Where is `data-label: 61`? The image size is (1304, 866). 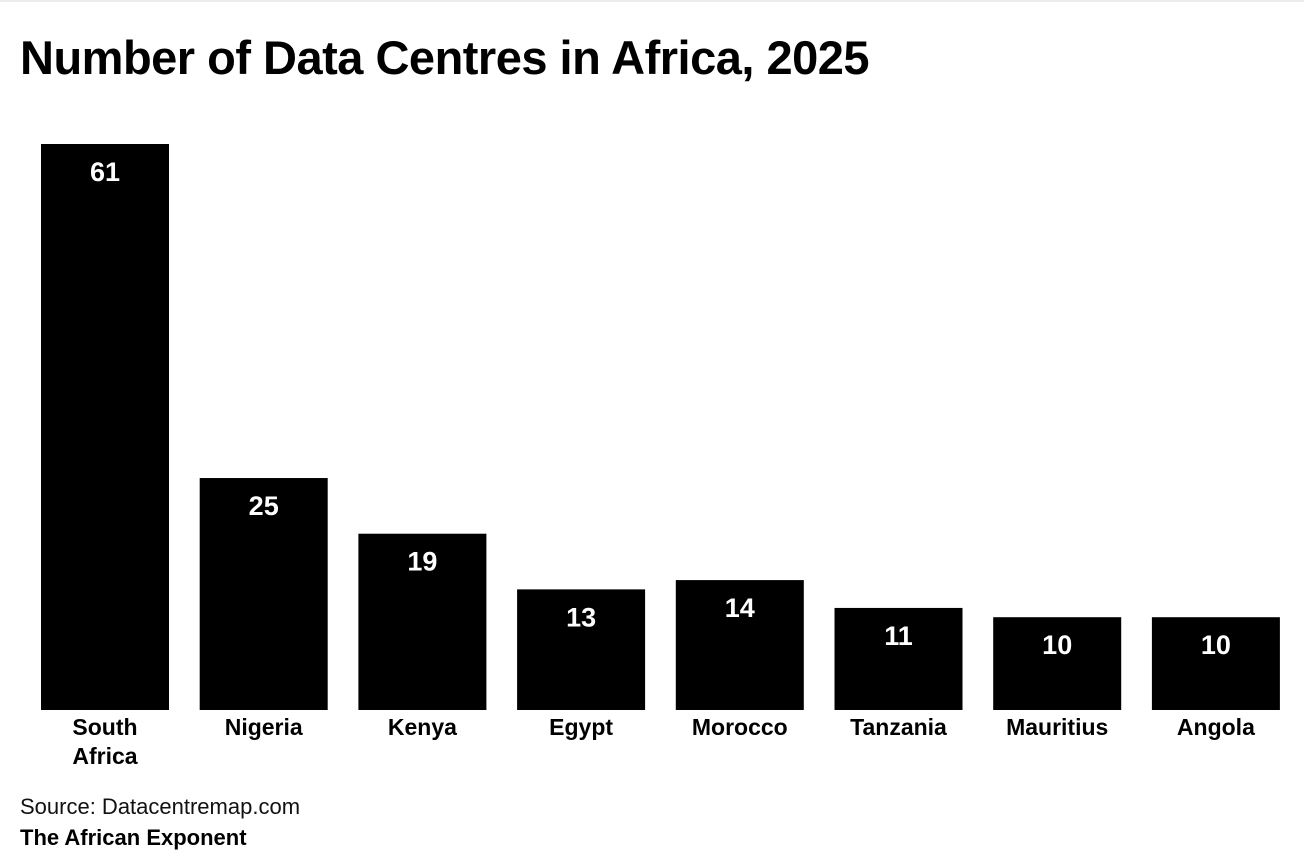
data-label: 61 is located at coordinates (105, 172).